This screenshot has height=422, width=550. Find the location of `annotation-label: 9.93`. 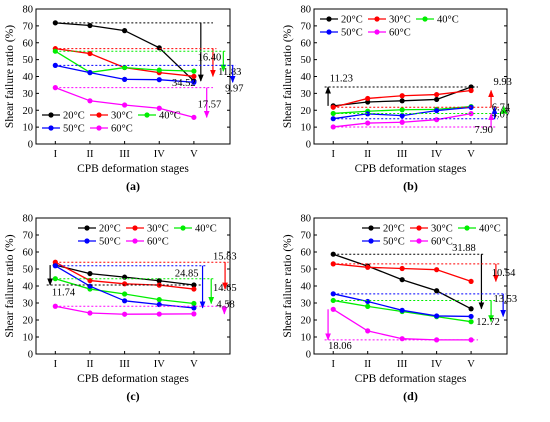

annotation-label: 9.93 is located at coordinates (502, 82).